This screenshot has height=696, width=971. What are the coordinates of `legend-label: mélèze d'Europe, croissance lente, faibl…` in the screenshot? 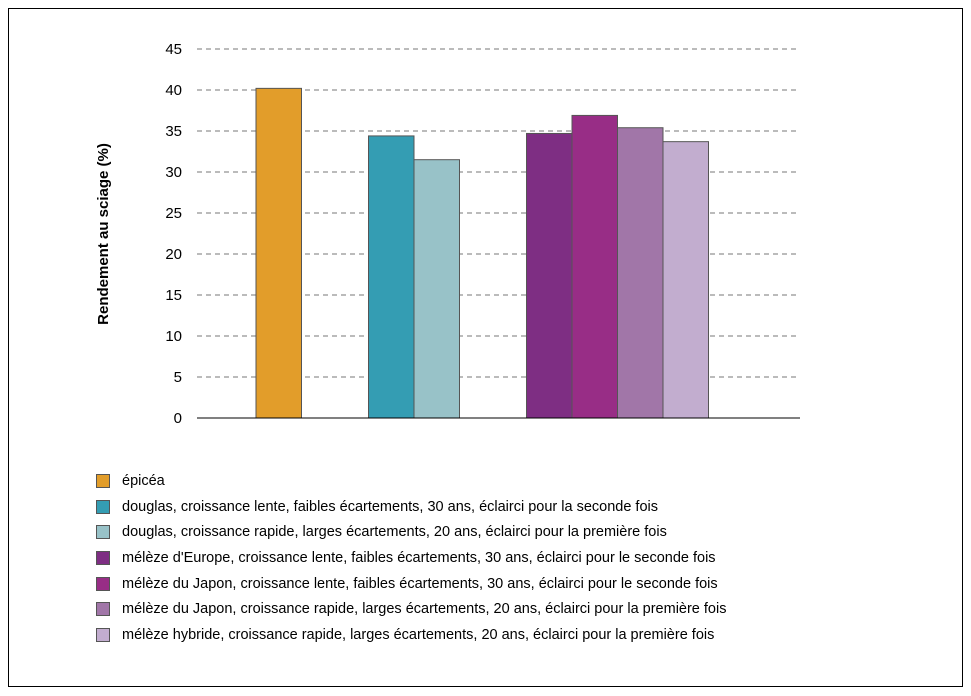 It's located at (419, 557).